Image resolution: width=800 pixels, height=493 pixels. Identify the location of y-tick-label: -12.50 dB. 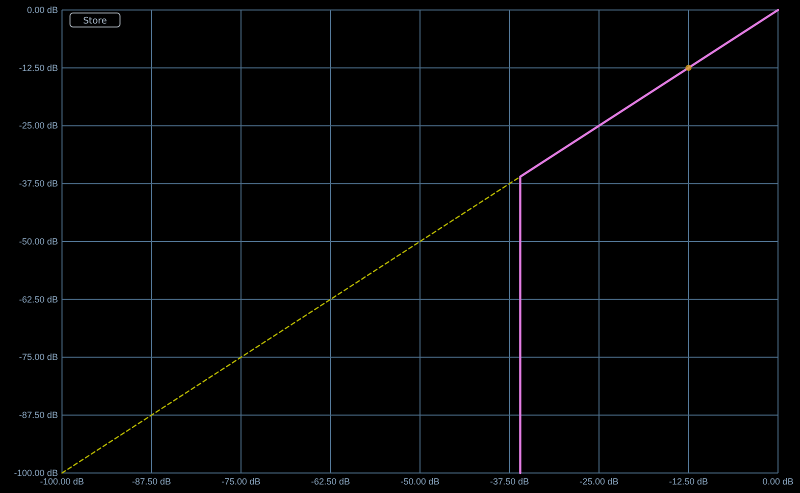
(38, 67).